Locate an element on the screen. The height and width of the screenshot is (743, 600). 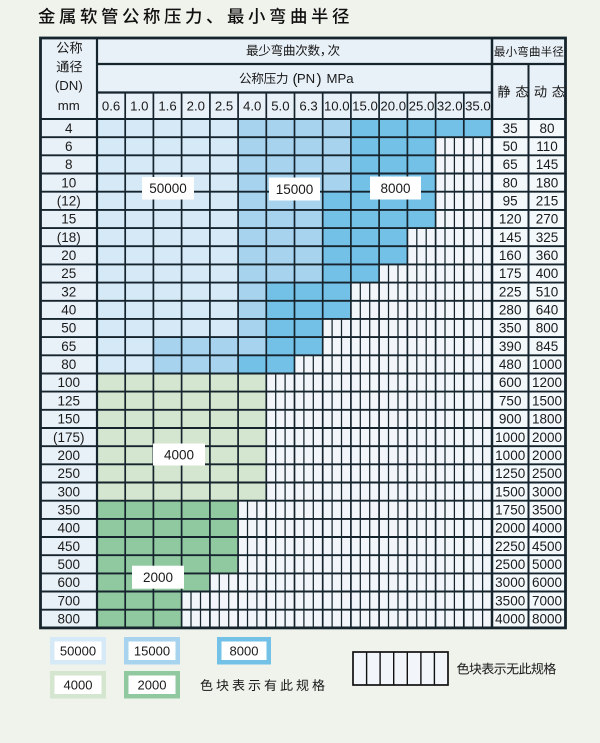
svg-text: 700 is located at coordinates (69, 600).